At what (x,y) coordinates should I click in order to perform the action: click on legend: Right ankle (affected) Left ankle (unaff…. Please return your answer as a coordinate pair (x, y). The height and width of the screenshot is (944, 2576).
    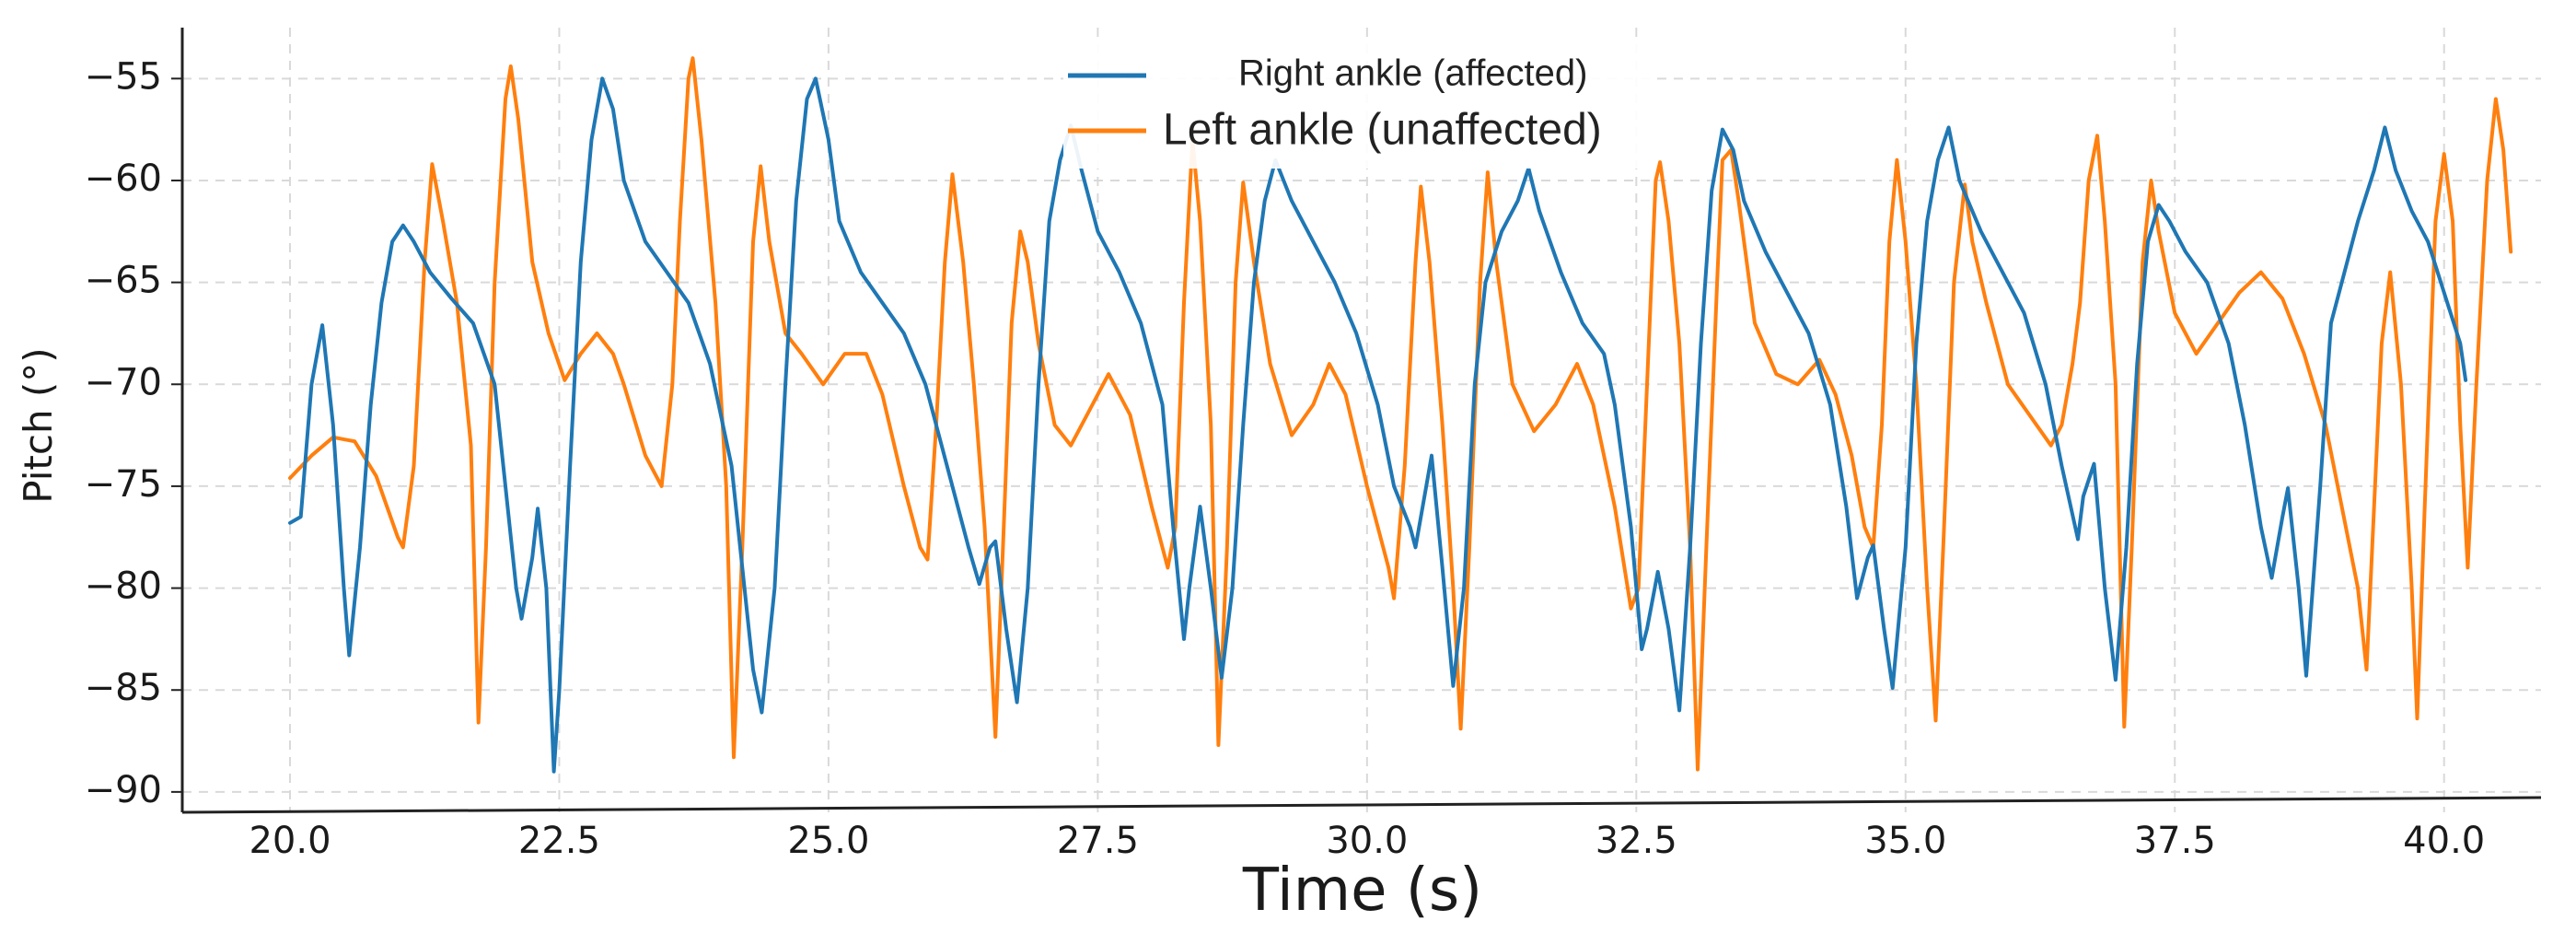
    Looking at the image, I should click on (1358, 107).